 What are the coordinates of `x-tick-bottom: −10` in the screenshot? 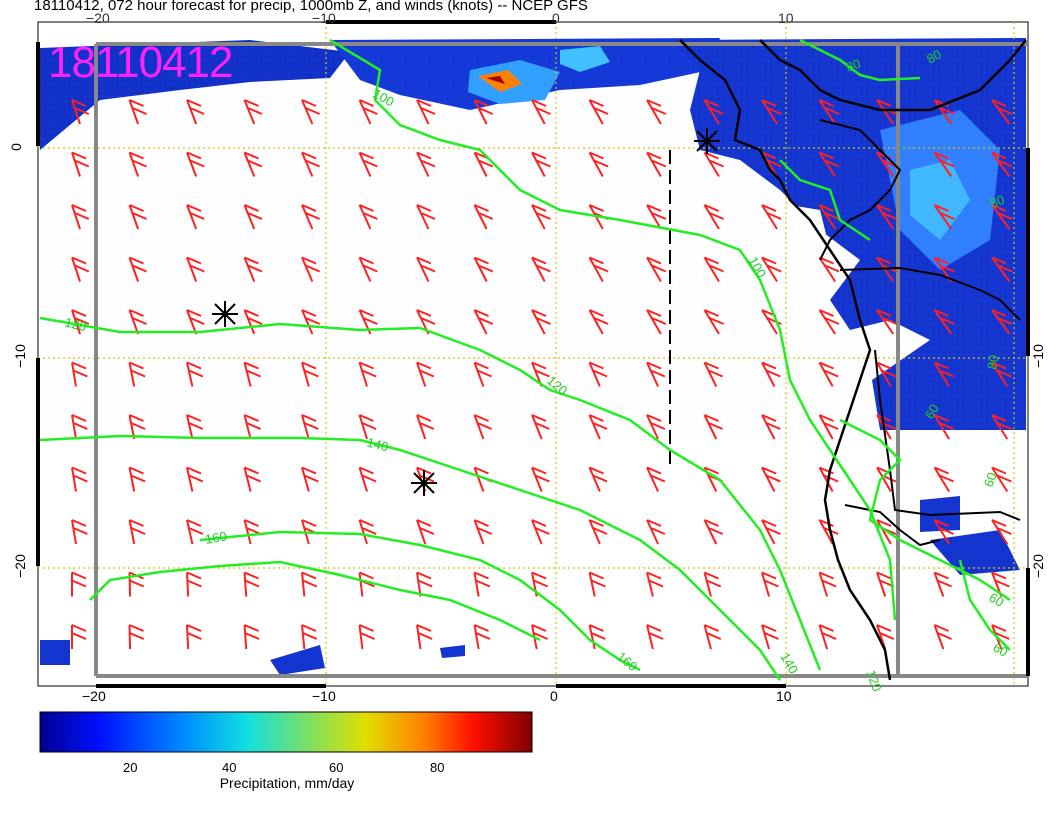 It's located at (324, 696).